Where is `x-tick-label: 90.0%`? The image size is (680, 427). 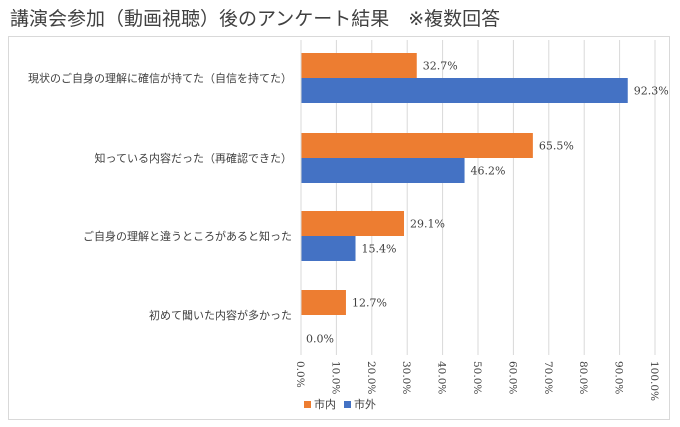 x-tick-label: 90.0% is located at coordinates (619, 377).